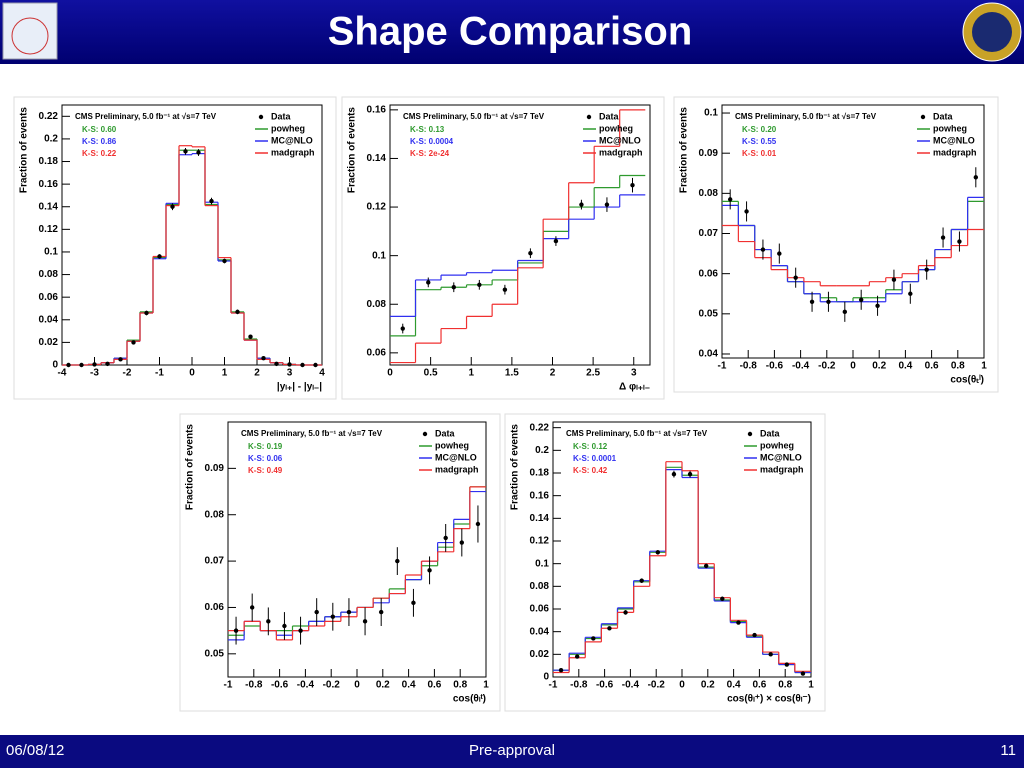  What do you see at coordinates (992, 32) in the screenshot?
I see `university-seal-inner` at bounding box center [992, 32].